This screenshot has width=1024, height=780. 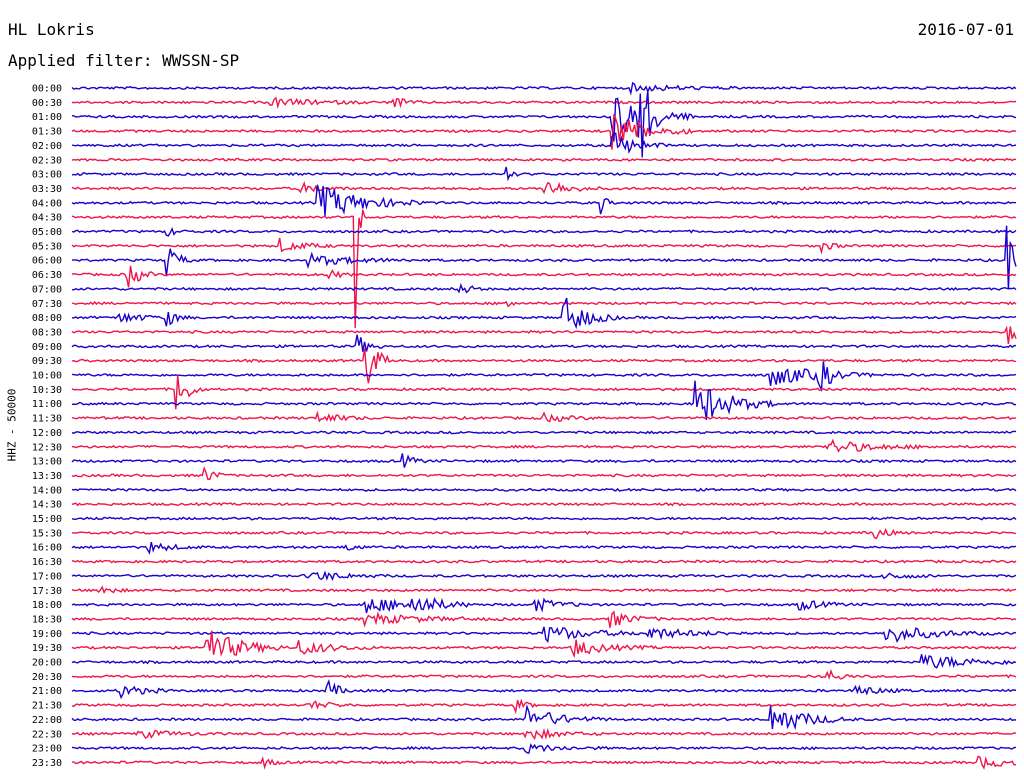 I want to click on time-label: 16:30, so click(x=47, y=562).